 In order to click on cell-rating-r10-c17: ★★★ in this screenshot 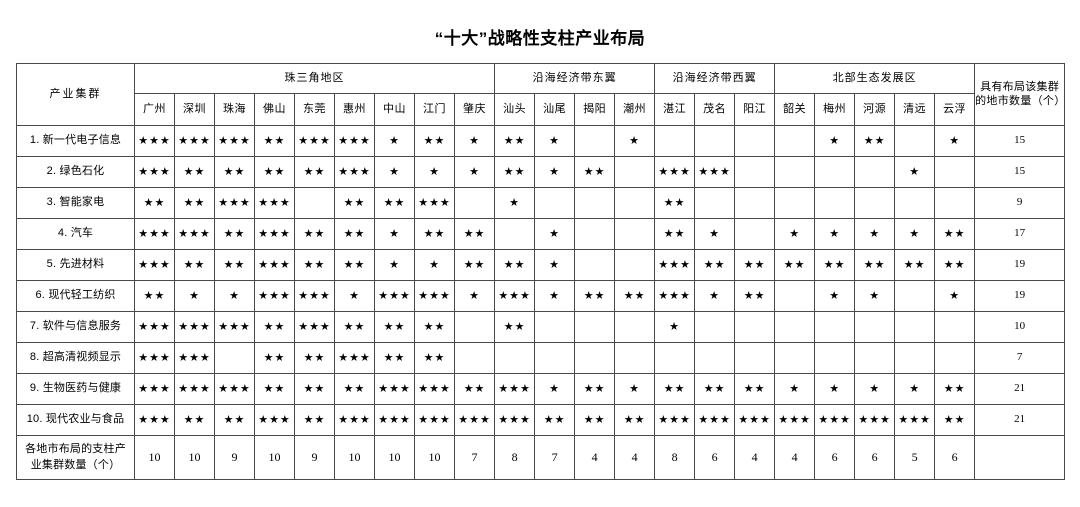, I will do `click(795, 420)`.